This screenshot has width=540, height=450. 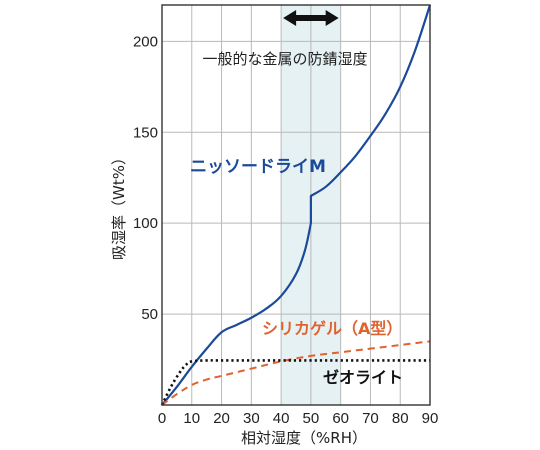 What do you see at coordinates (430, 418) in the screenshot?
I see `x-tick-label: 90` at bounding box center [430, 418].